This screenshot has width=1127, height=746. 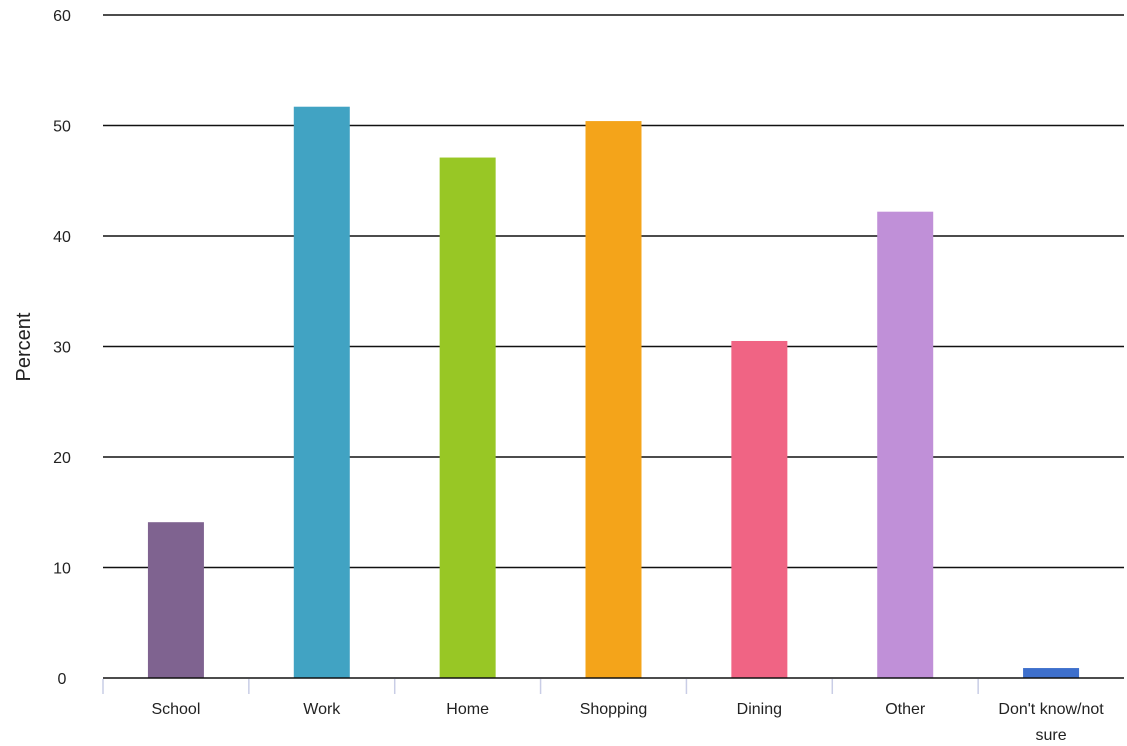 I want to click on y-axis-ticks: 0 10 20 30 40 50 60, so click(x=62, y=348).